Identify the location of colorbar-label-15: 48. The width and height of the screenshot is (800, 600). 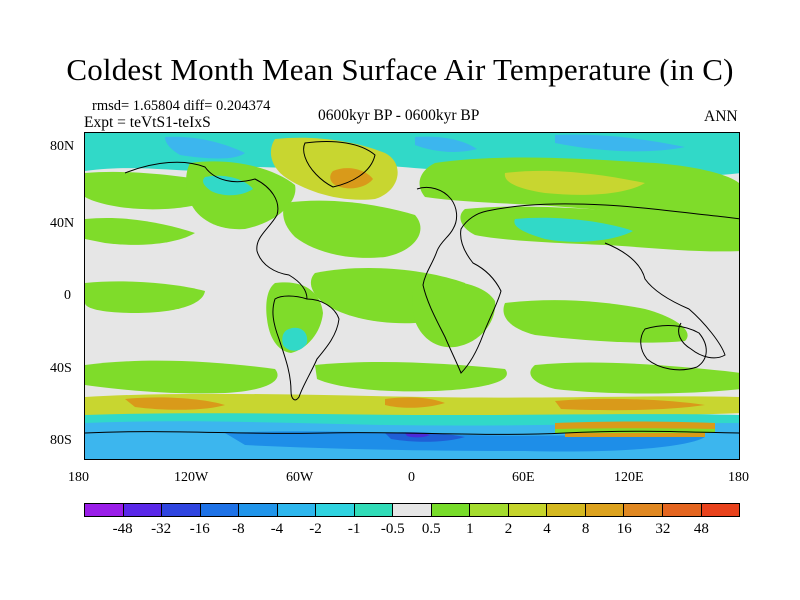
(701, 529).